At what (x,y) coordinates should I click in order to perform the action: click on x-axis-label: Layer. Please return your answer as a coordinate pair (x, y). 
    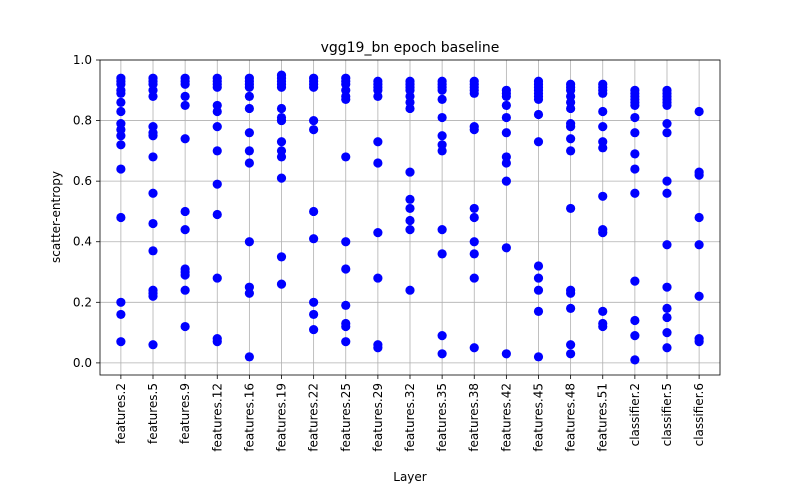
    Looking at the image, I should click on (410, 477).